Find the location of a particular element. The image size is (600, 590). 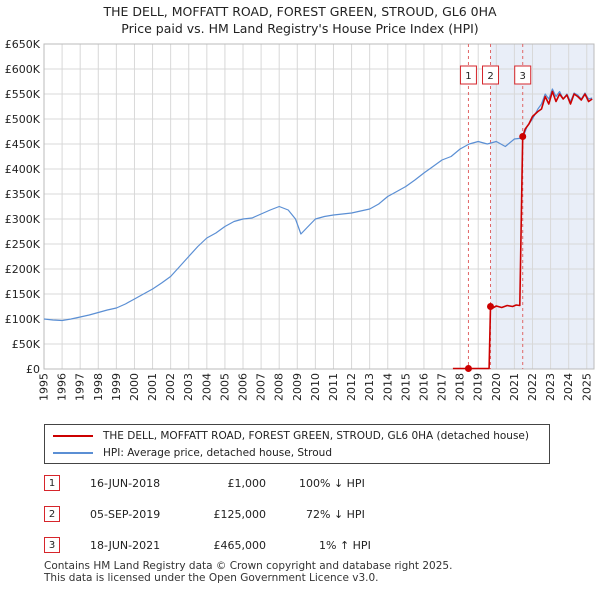

transaction-row: 3 18-JUN-2021 £465,000 1% ↑ HPI is located at coordinates (254, 546).